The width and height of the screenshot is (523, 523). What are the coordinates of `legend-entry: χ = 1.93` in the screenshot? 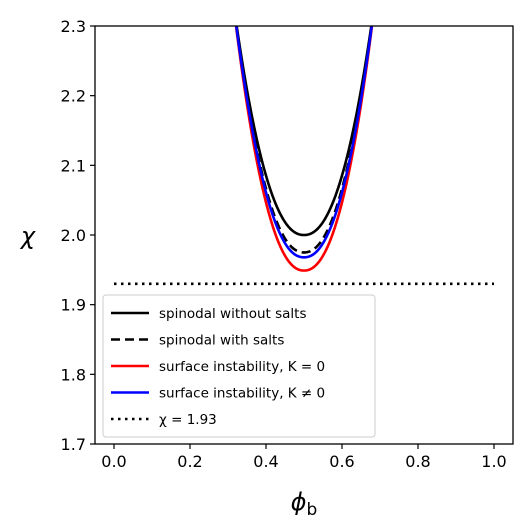 It's located at (188, 420).